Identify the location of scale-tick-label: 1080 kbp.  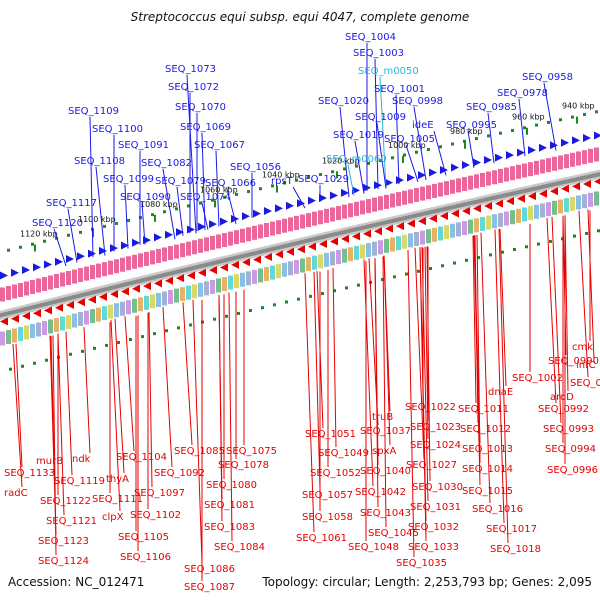
(159, 204).